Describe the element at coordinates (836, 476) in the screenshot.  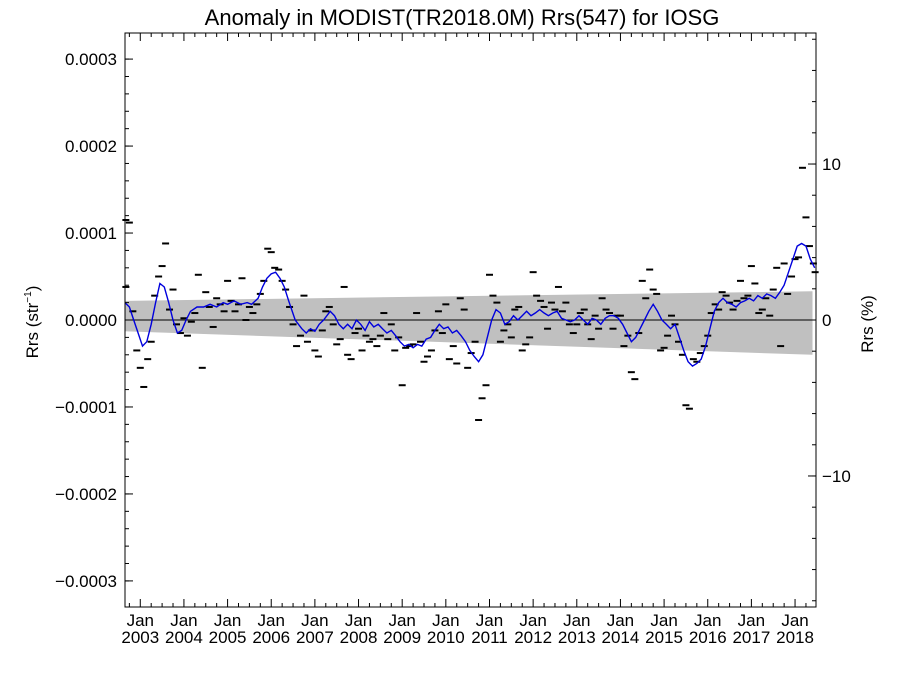
I see `y-tick-label-right: −10` at that location.